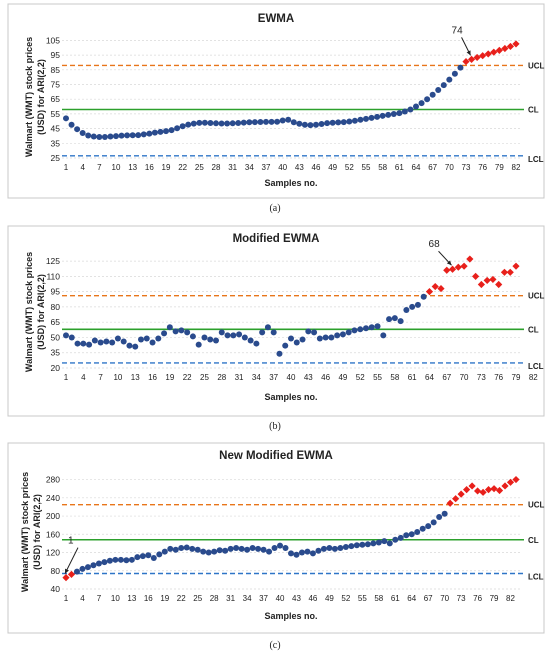 This screenshot has width=550, height=658. I want to click on x-tick-label: 1, so click(66, 598).